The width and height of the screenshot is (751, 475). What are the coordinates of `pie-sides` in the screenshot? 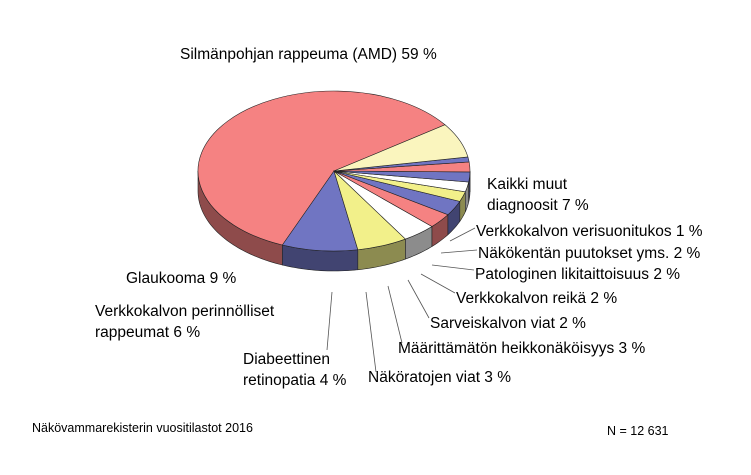 It's located at (334, 221).